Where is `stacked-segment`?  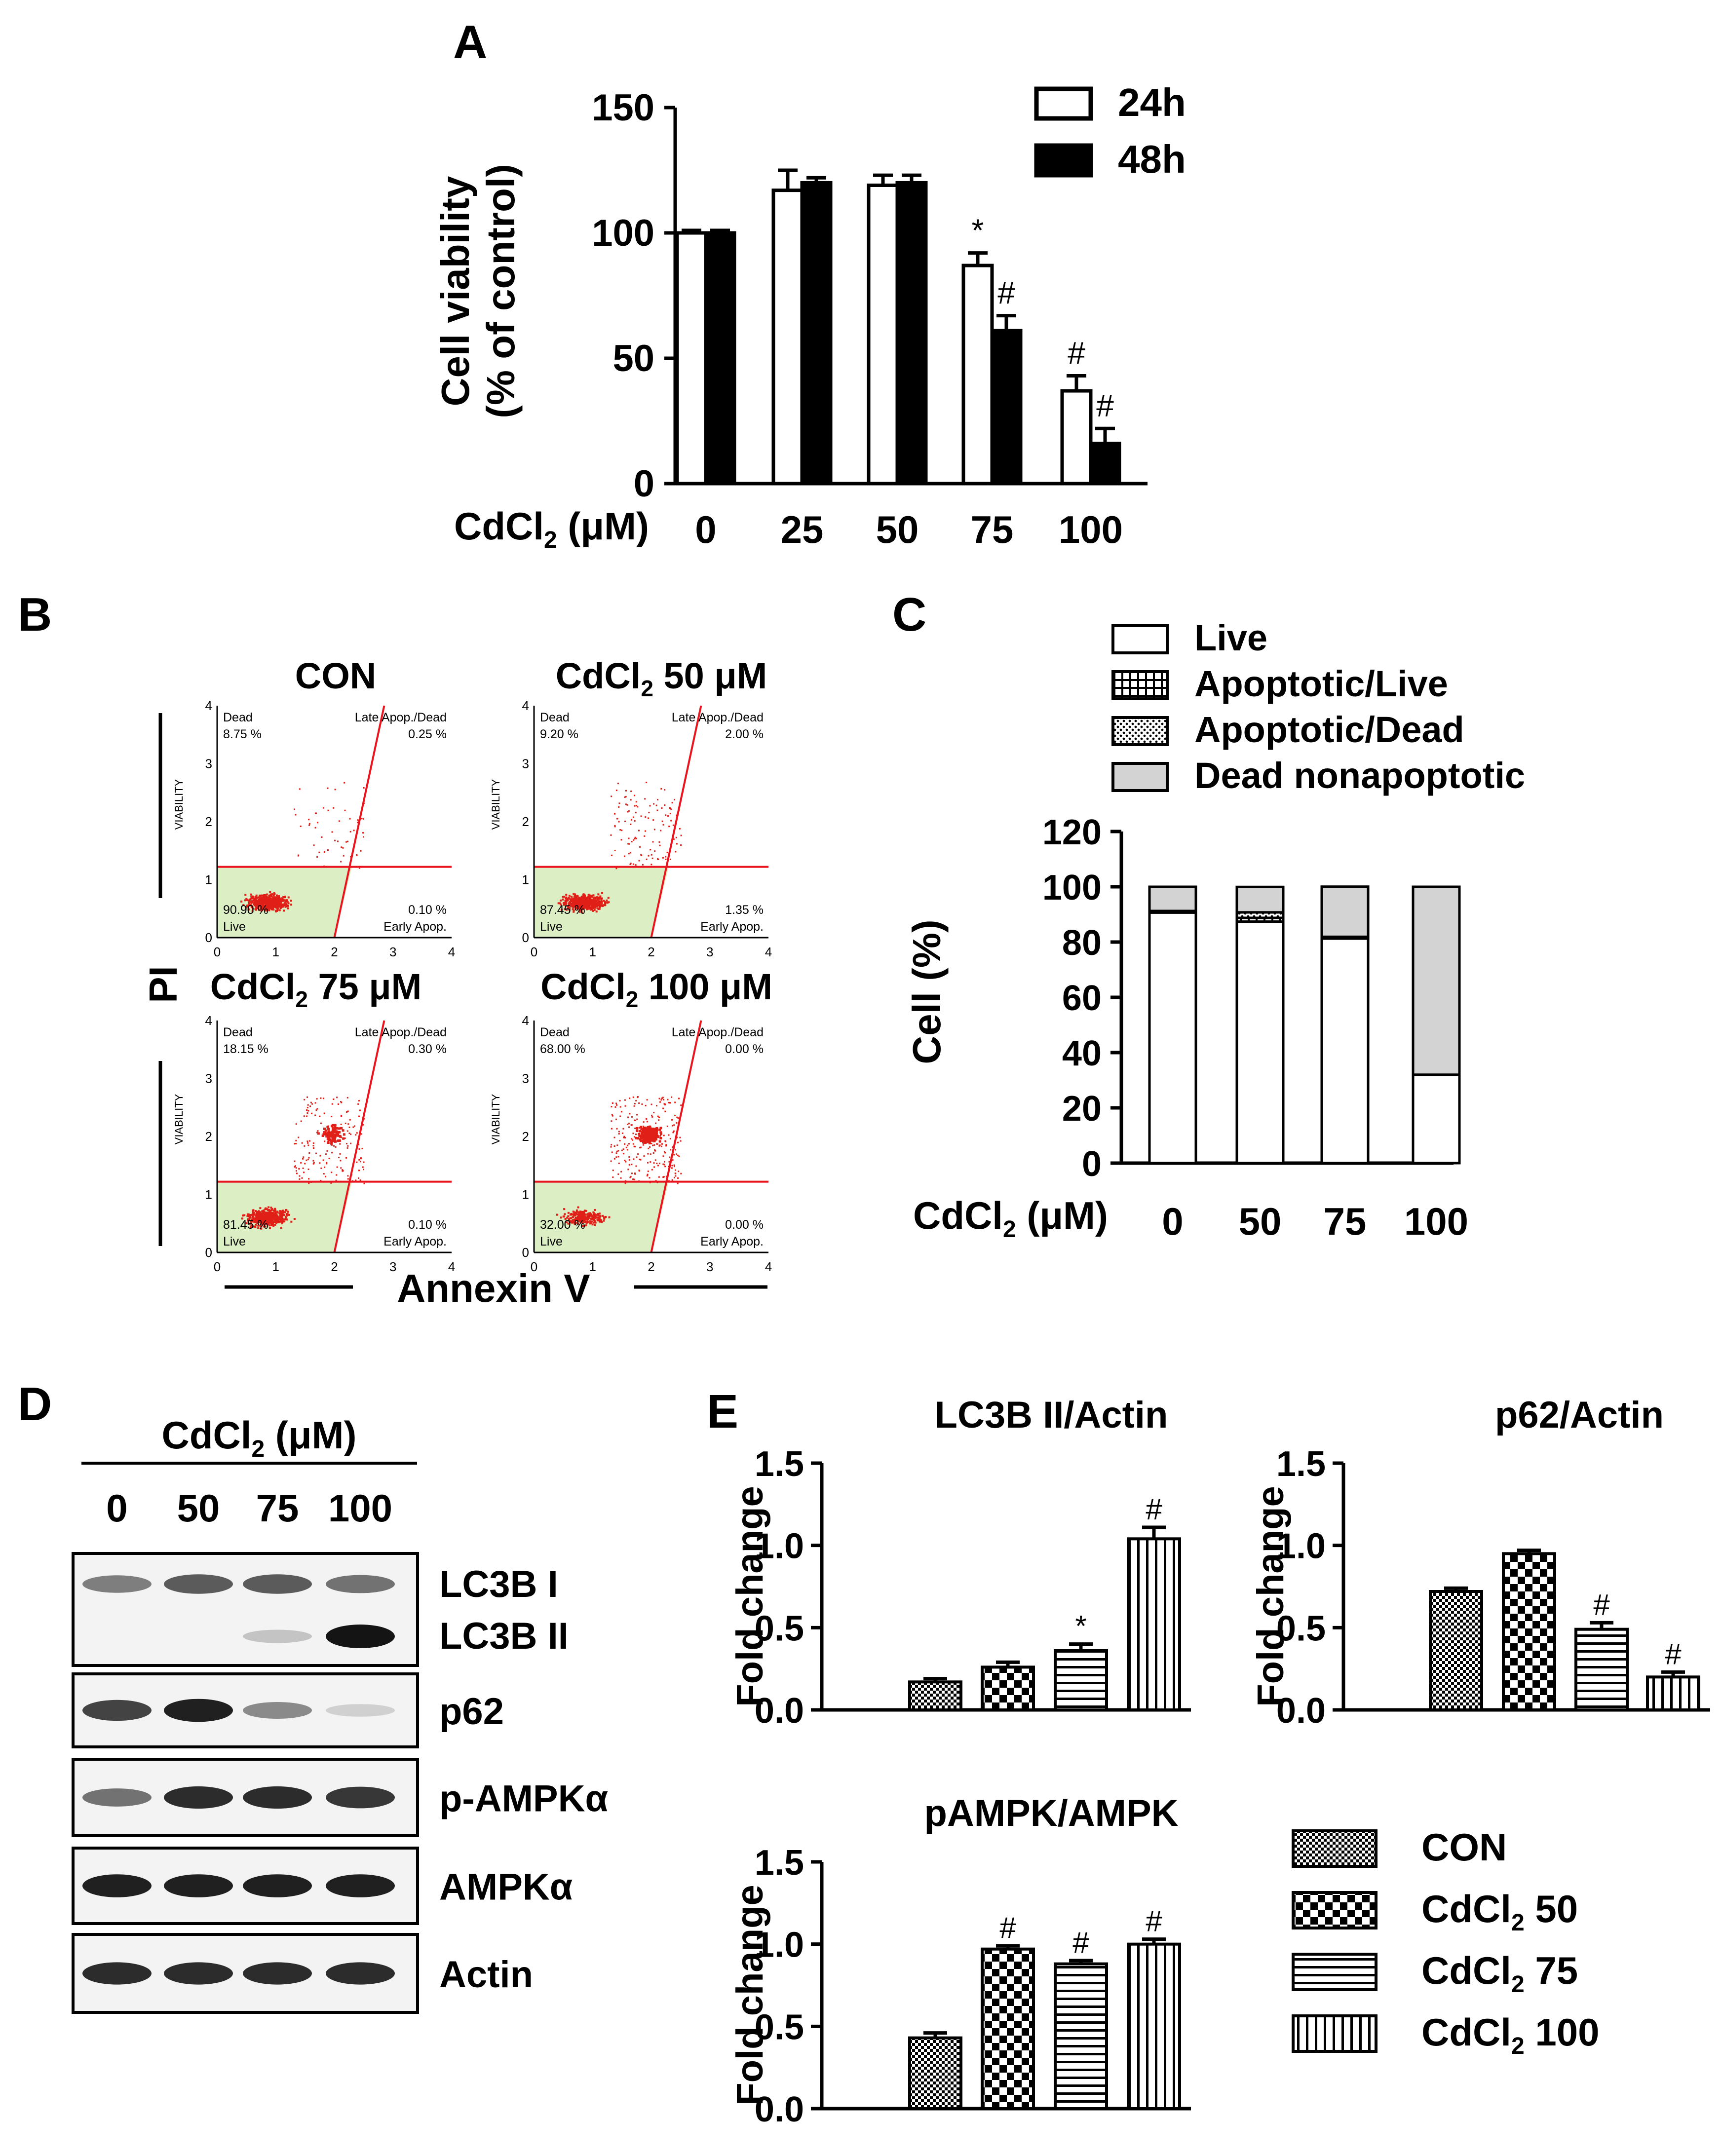 stacked-segment is located at coordinates (1172, 1038).